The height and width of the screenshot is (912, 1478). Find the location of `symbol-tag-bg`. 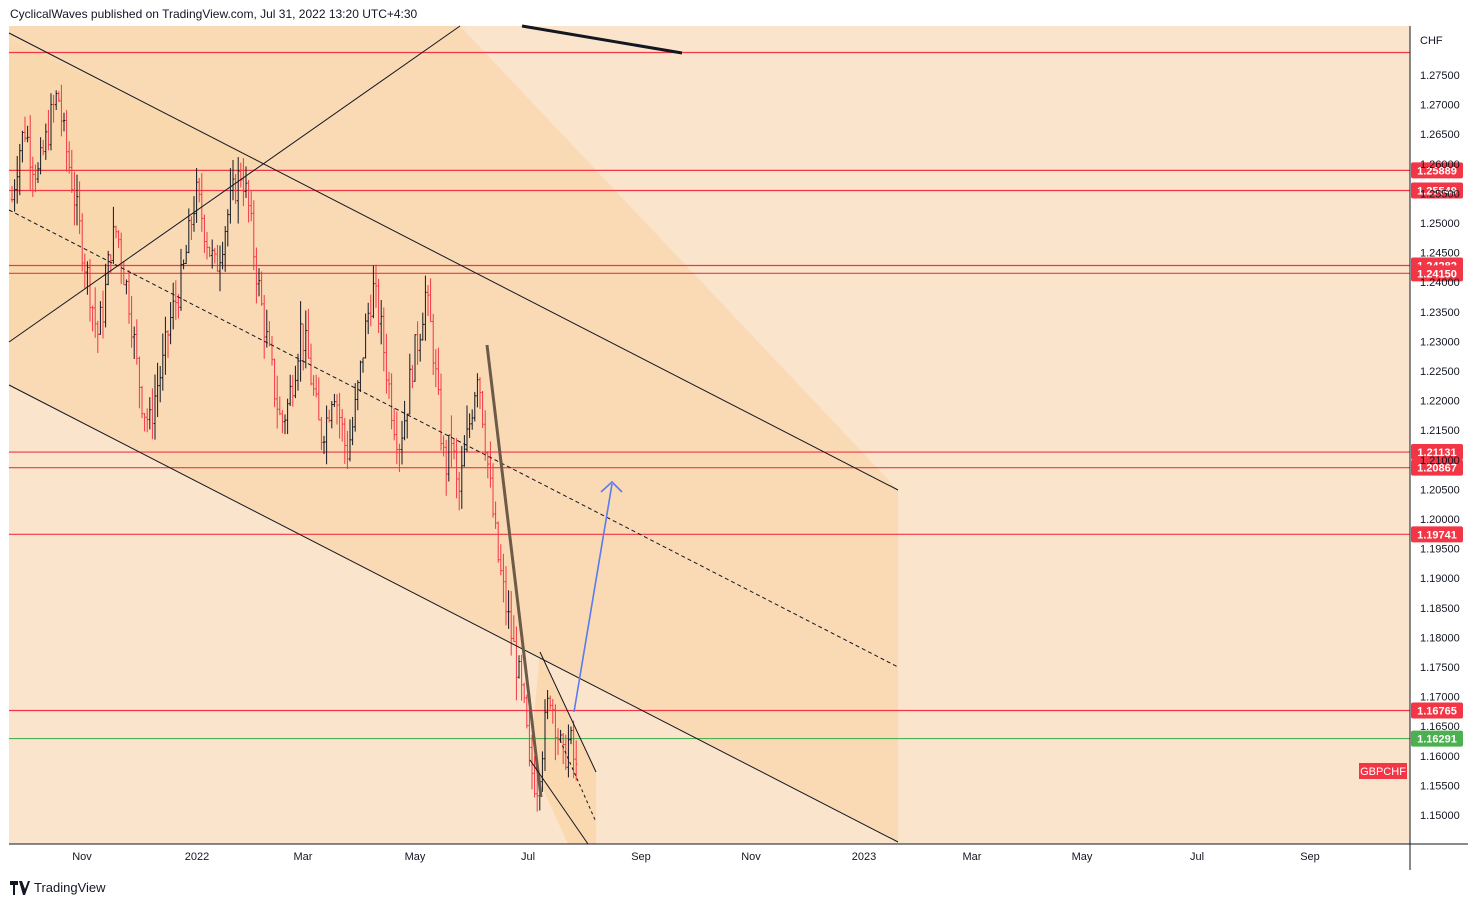

symbol-tag-bg is located at coordinates (1383, 771).